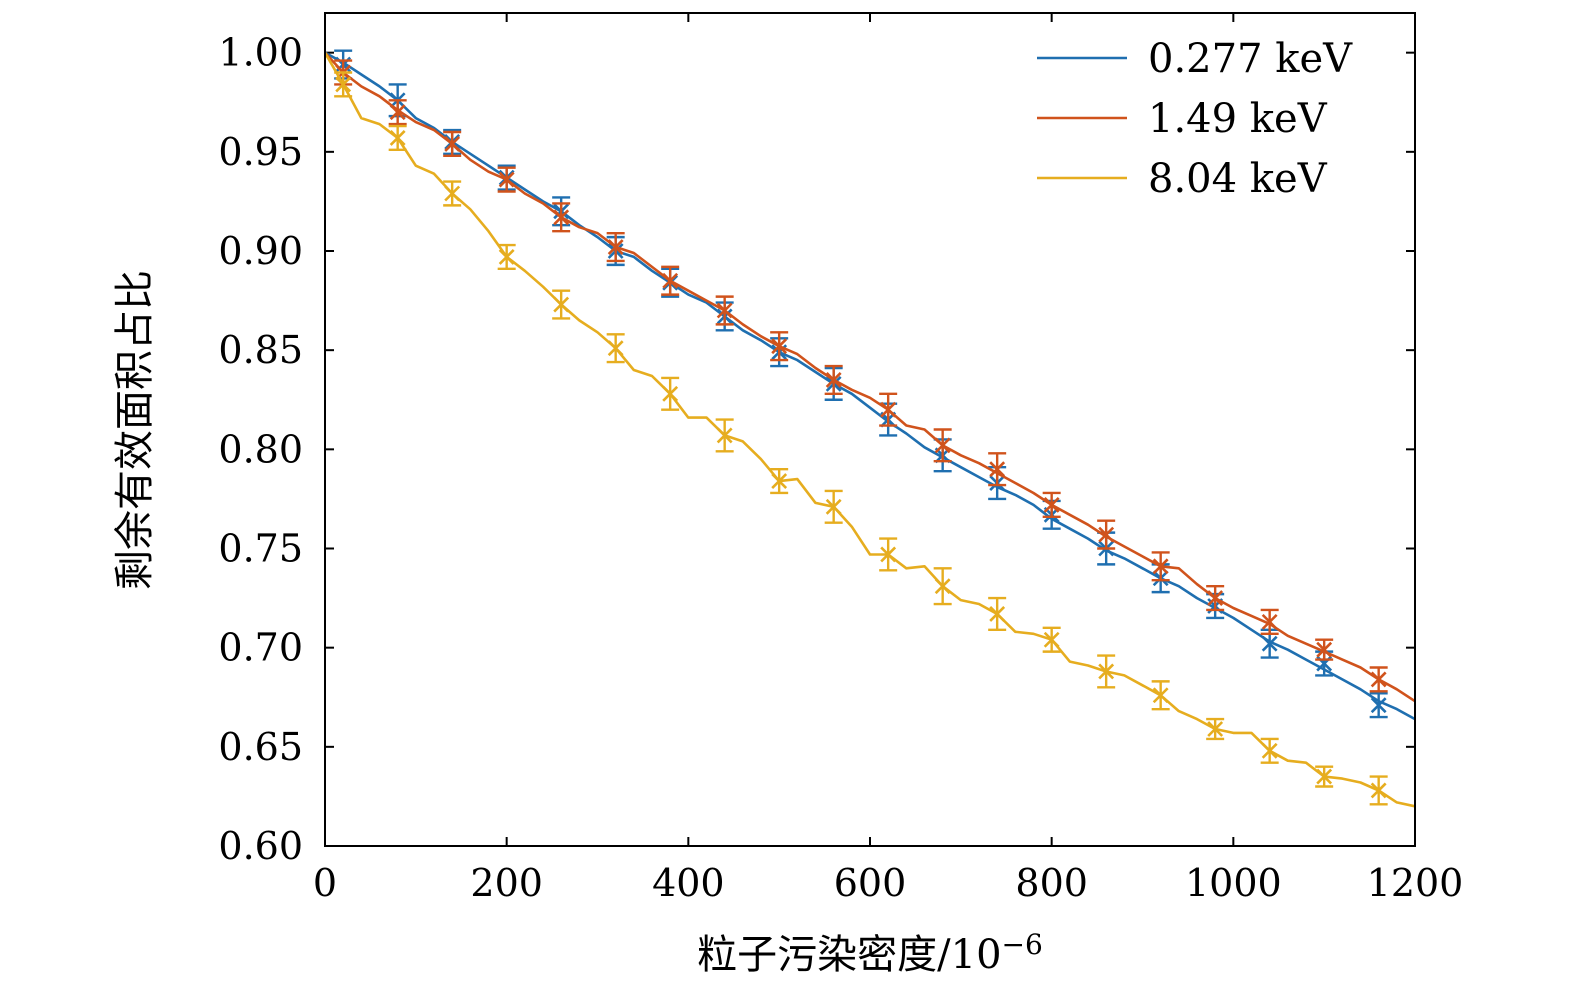  Describe the element at coordinates (1233, 883) in the screenshot. I see `x-tick-label: 1000` at that location.